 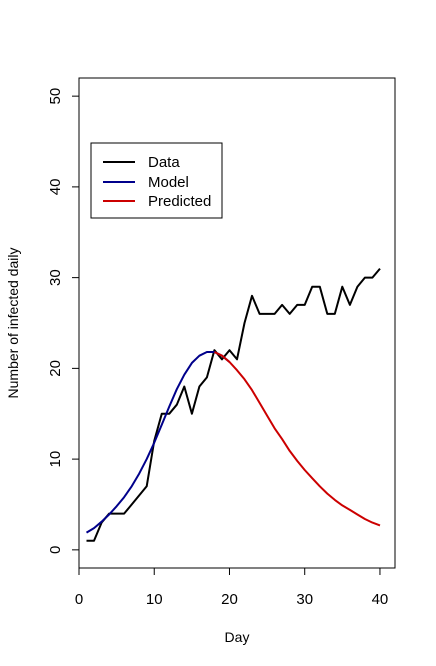 What do you see at coordinates (380, 599) in the screenshot?
I see `x-tick-label: 40` at bounding box center [380, 599].